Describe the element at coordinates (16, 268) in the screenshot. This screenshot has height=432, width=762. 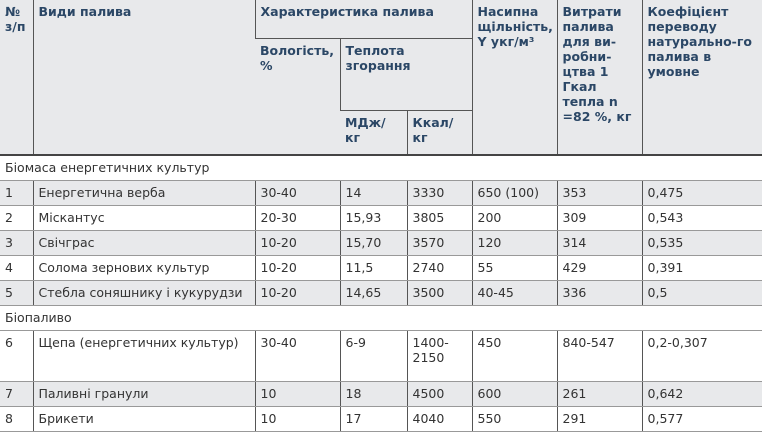
I see `cell-num: 4` at that location.